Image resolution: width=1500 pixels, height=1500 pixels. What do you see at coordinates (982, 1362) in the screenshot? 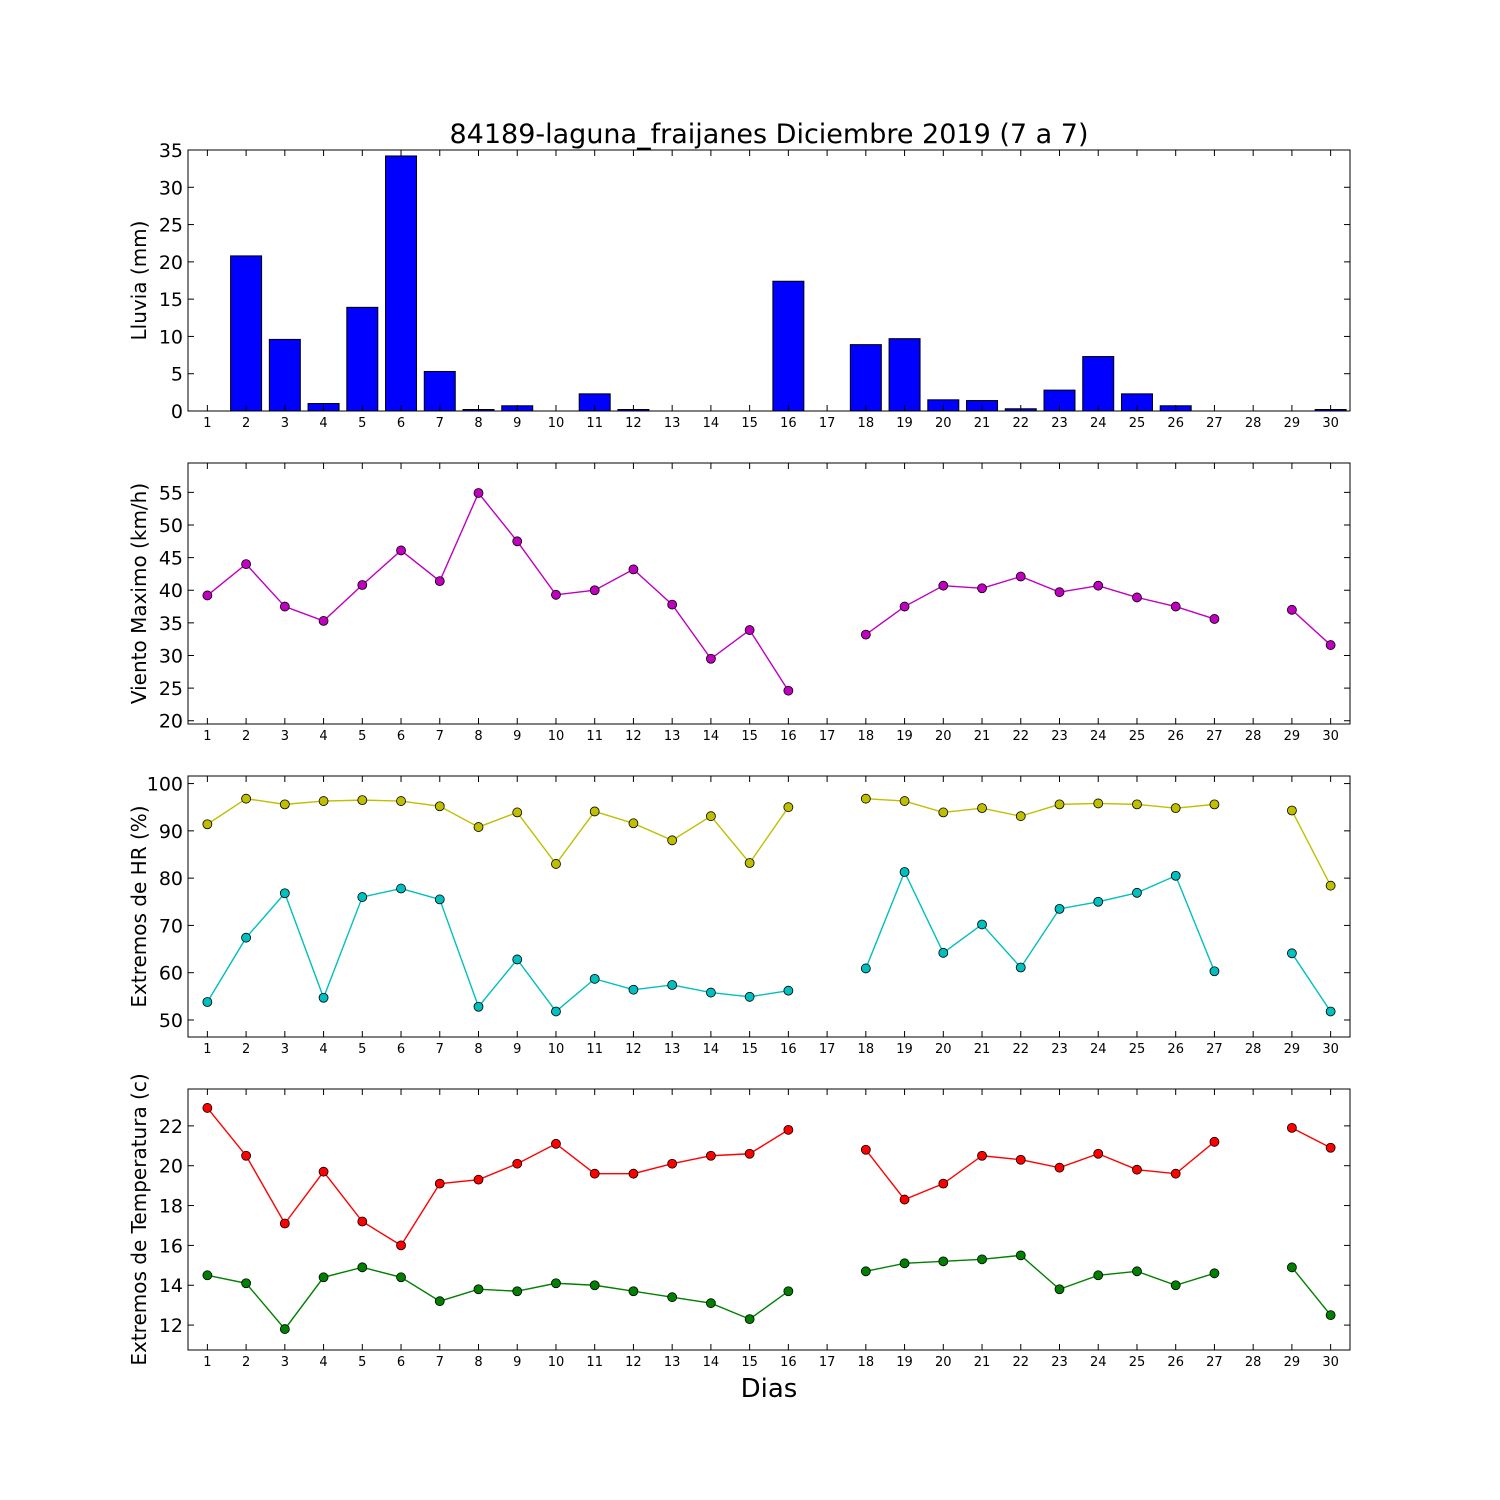
I see `x-tick-label: 21` at bounding box center [982, 1362].